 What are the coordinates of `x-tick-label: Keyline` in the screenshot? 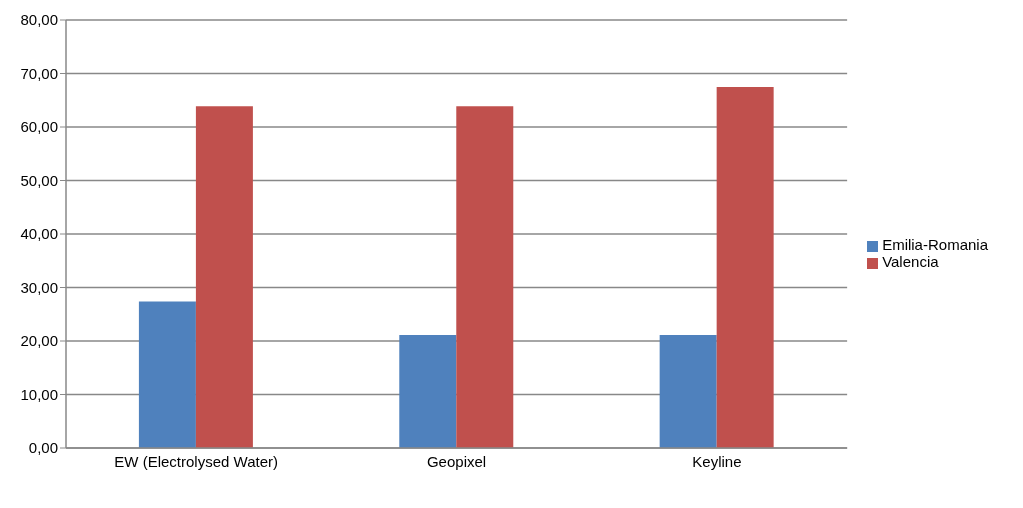 It's located at (717, 461).